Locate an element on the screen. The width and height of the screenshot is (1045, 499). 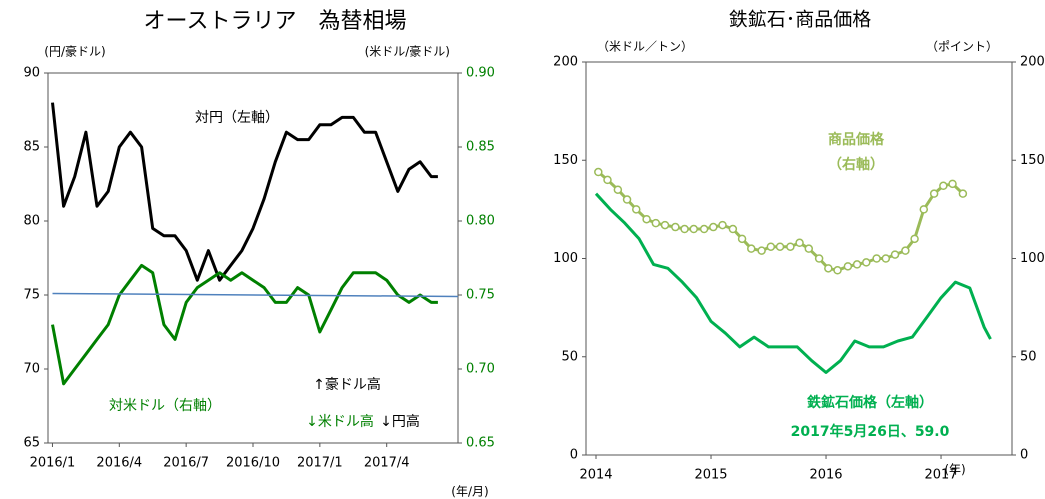
annotation: ↓円高 is located at coordinates (400, 421).